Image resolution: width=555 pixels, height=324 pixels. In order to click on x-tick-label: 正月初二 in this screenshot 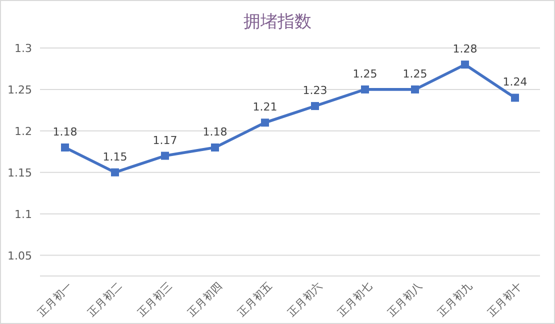, I will do `click(105, 299)`.